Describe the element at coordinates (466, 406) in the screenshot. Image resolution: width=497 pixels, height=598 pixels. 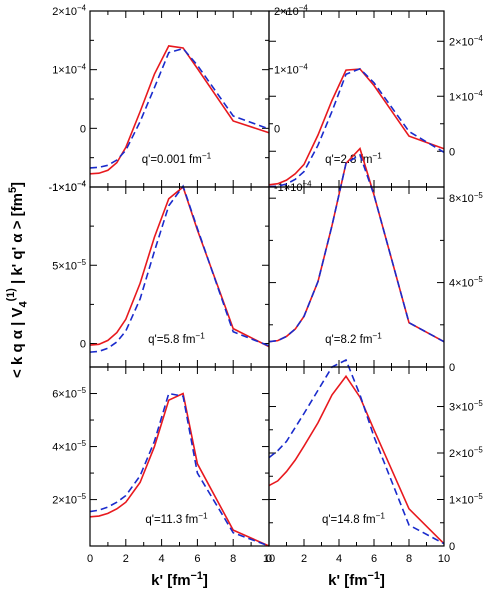
I see `y-tick-label: 3×10−5​` at that location.